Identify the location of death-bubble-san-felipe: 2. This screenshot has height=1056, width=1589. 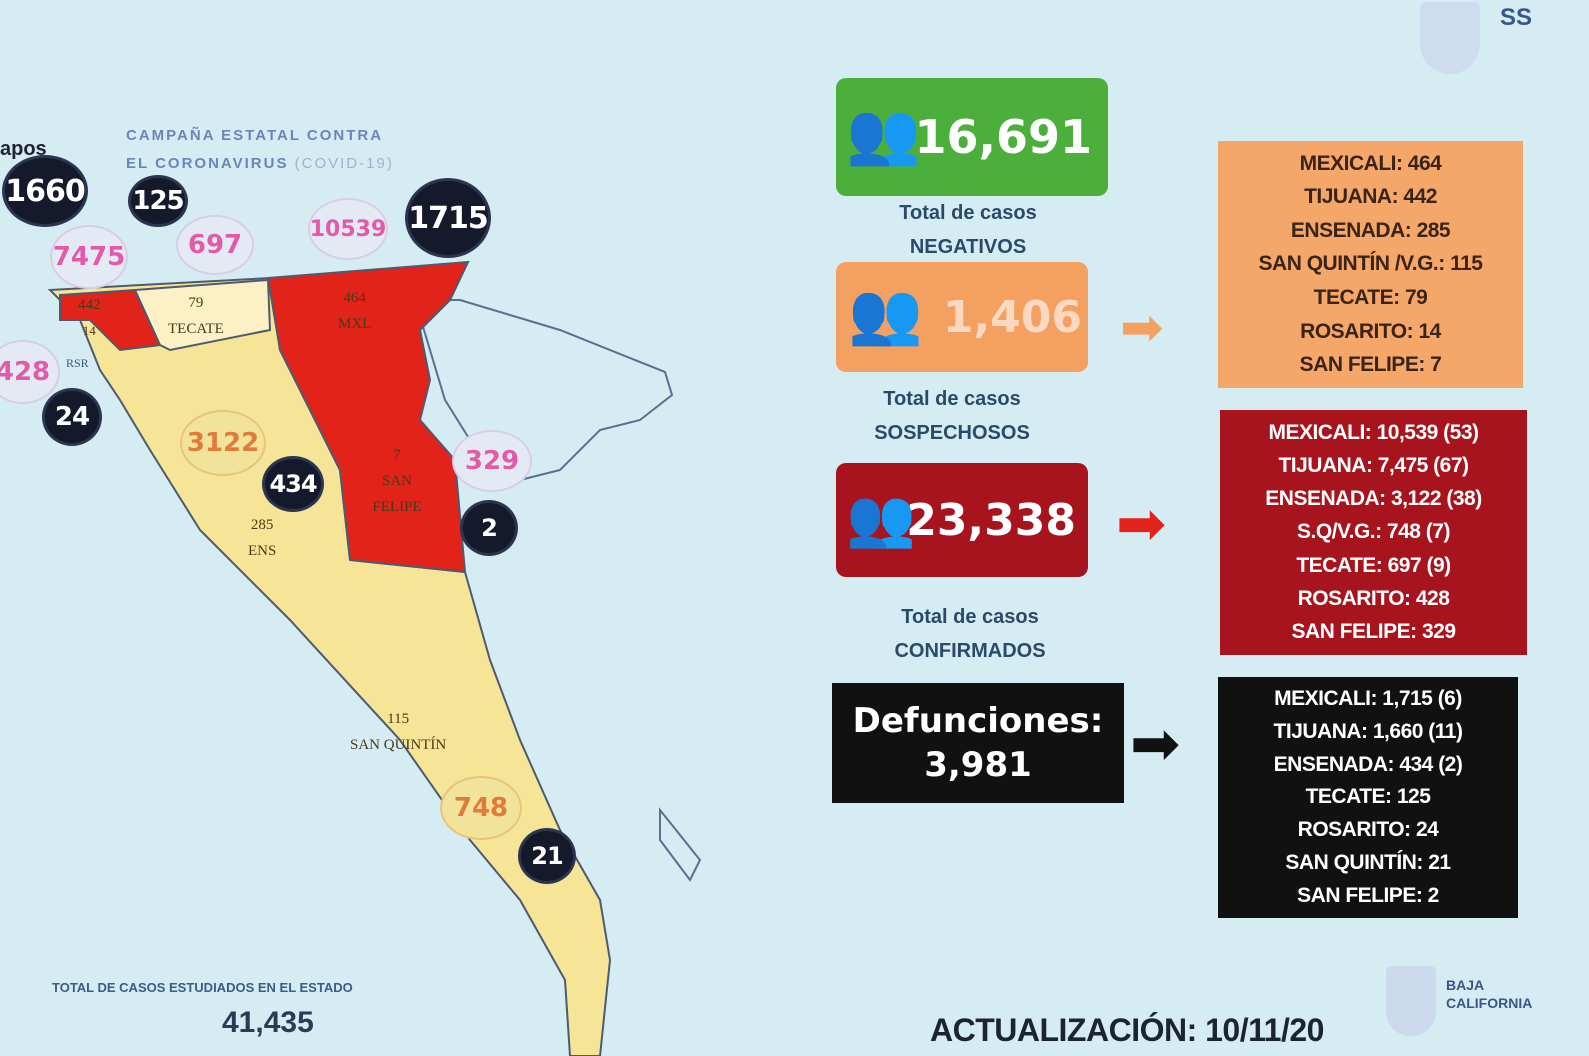
(489, 528).